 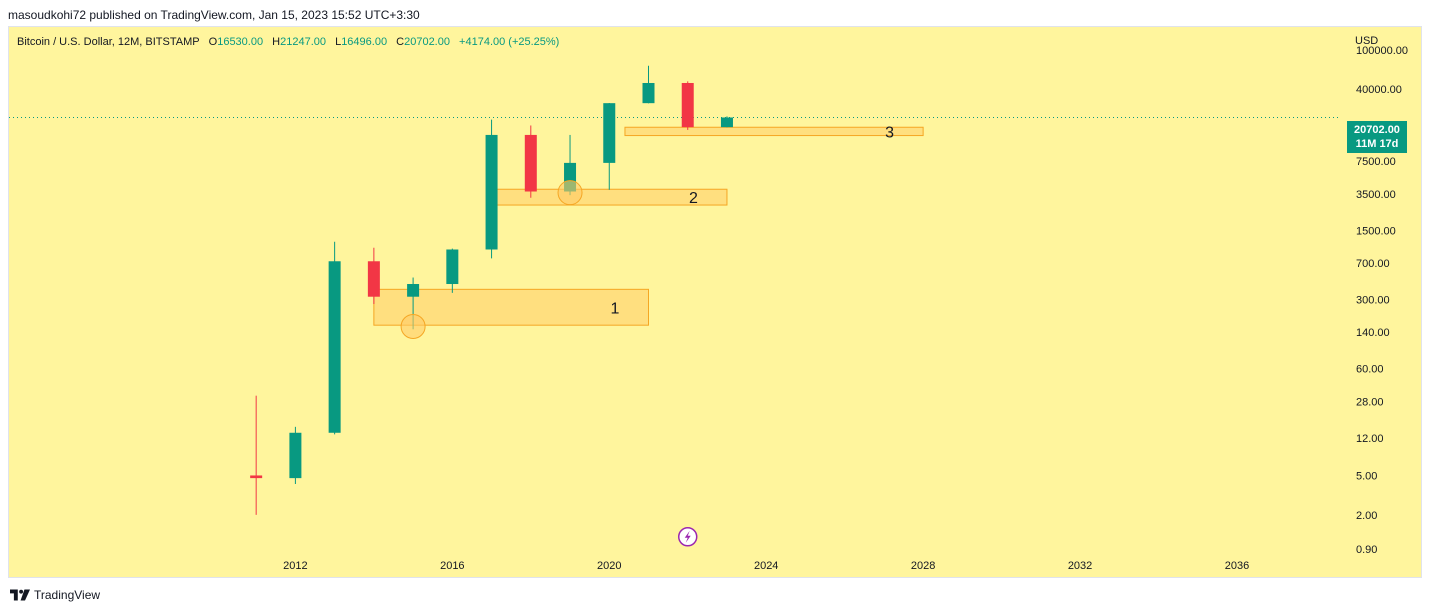 I want to click on tradingview-logo-icon, so click(x=20, y=595).